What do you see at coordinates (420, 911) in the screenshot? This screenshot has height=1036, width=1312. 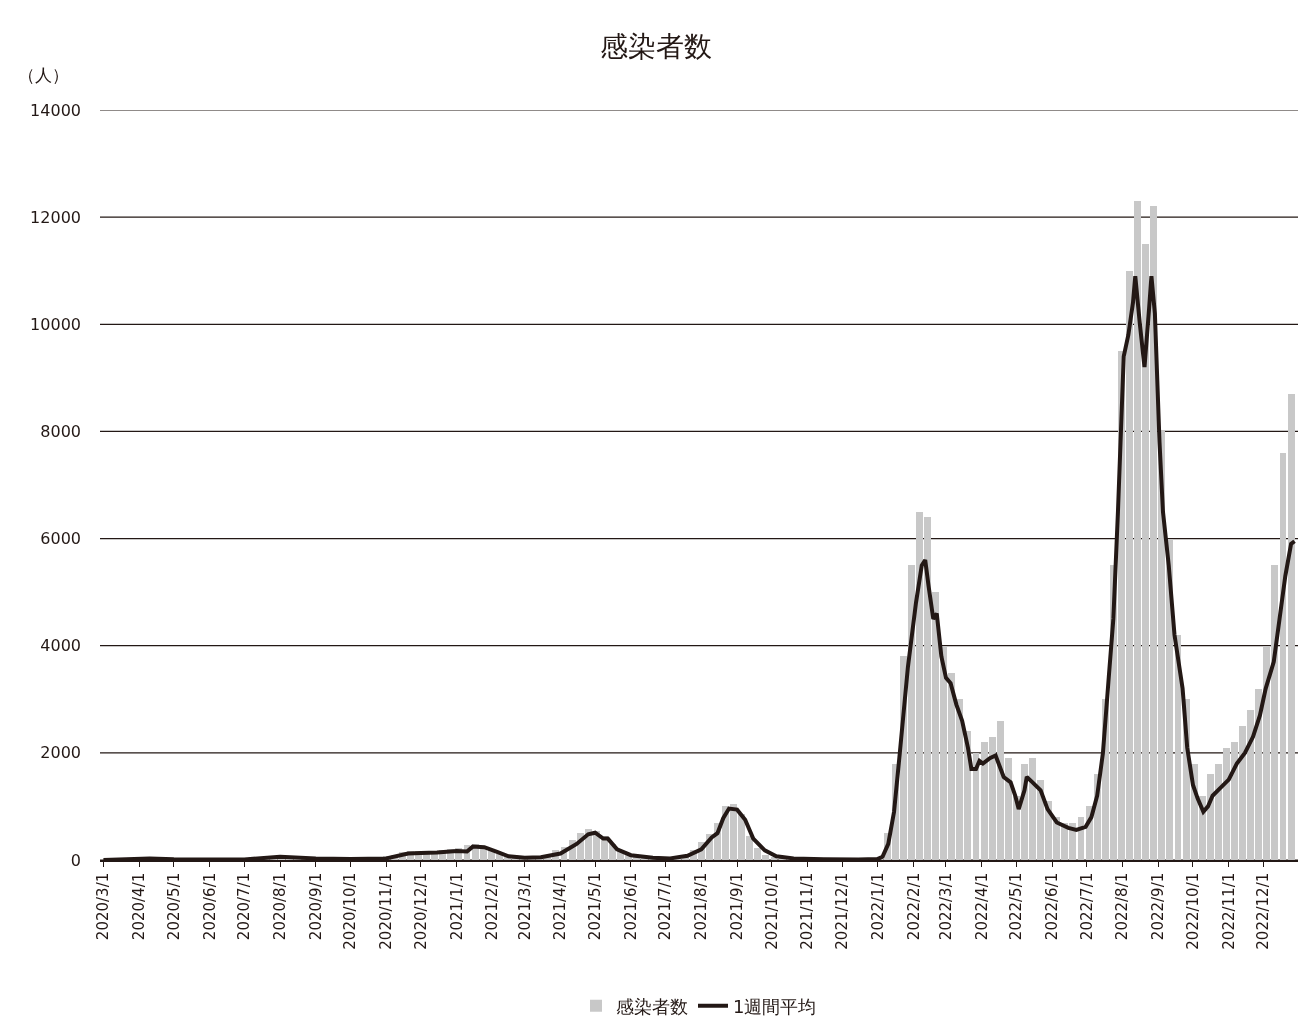 I see `x-tick-label: 2020/12/1` at bounding box center [420, 911].